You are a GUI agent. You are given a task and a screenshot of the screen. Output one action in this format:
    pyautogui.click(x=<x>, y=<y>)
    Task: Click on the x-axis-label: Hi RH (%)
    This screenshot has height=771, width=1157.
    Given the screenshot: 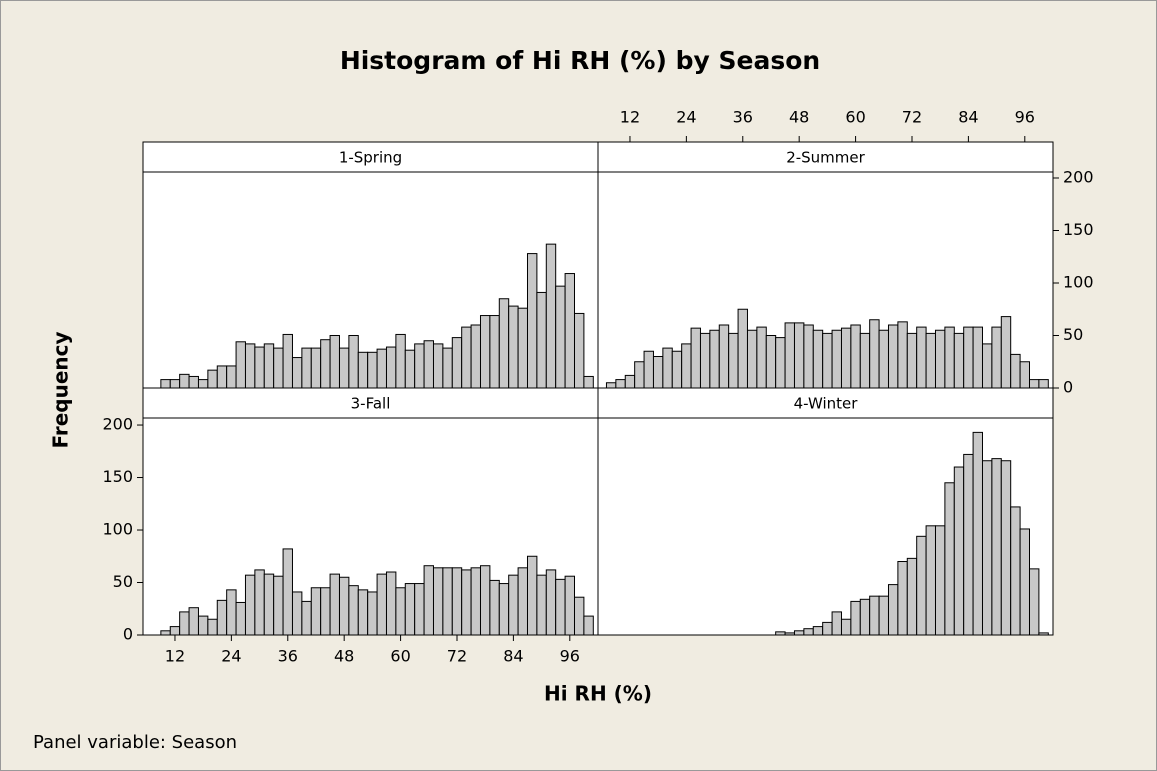 What is the action you would take?
    pyautogui.click(x=598, y=694)
    